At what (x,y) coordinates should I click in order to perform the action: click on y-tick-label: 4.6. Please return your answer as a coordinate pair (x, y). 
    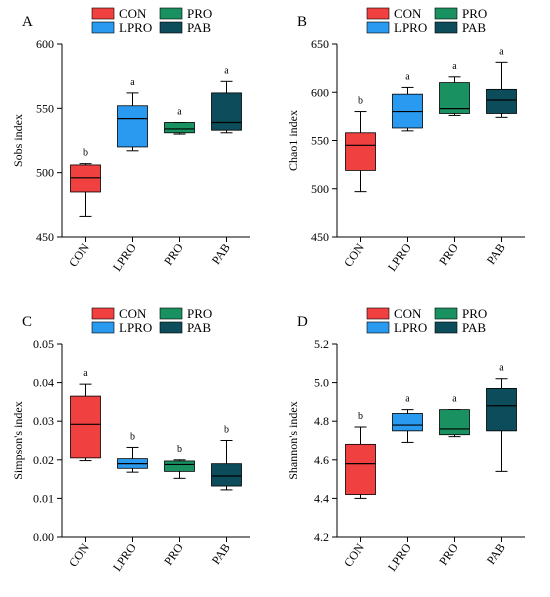
    Looking at the image, I should click on (321, 460).